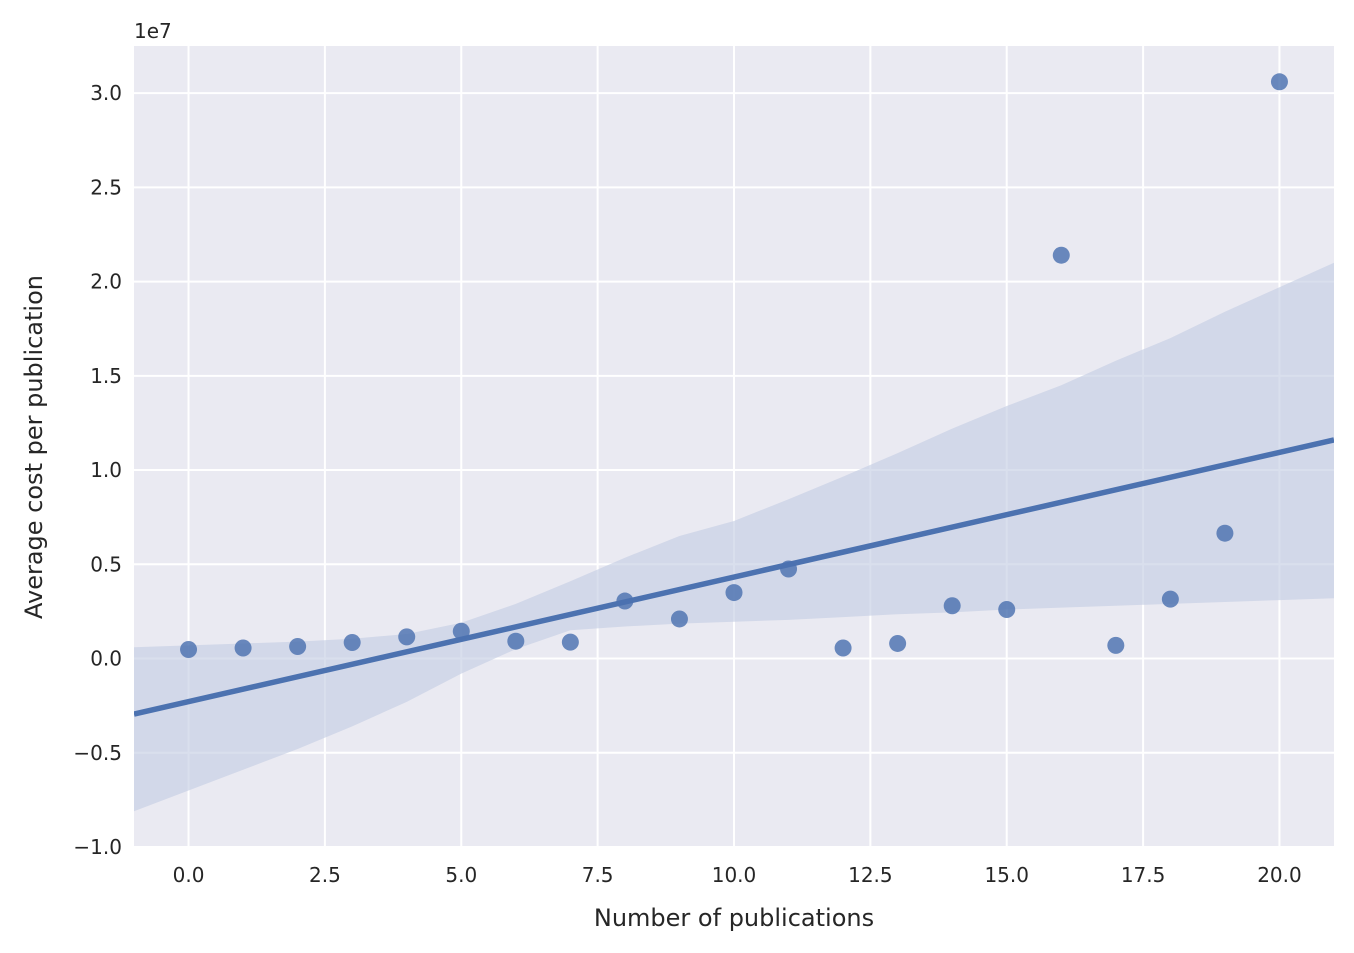  Describe the element at coordinates (106, 659) in the screenshot. I see `y-tick-label-2: 0.0` at that location.